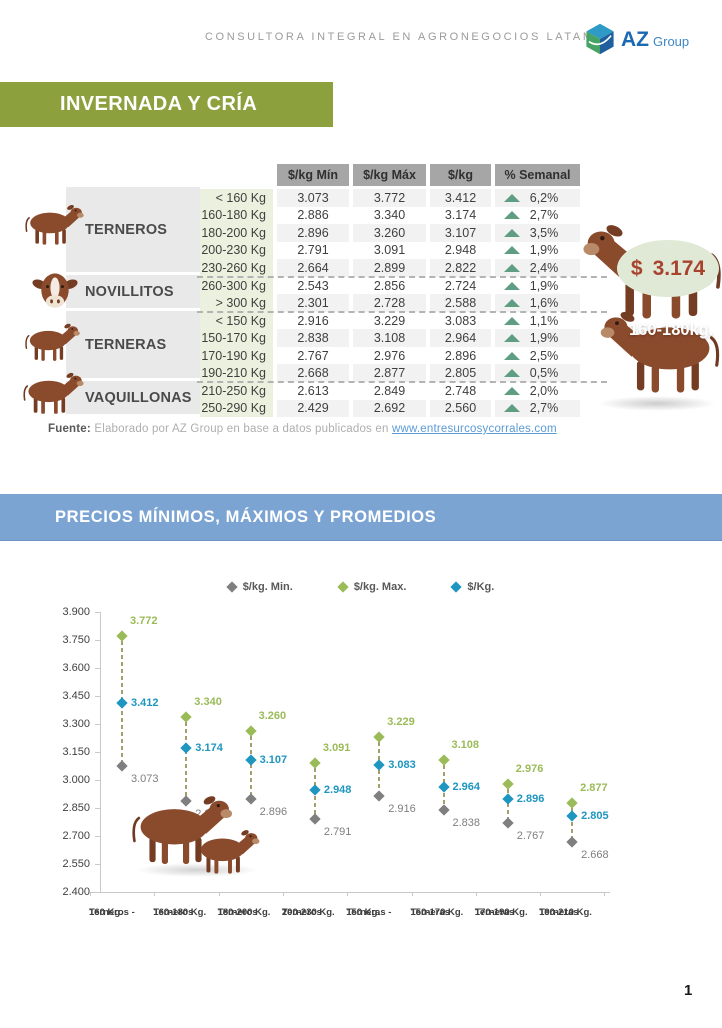 This screenshot has height=1028, width=722. Describe the element at coordinates (460, 198) in the screenshot. I see `avg-price-cell: 3.412` at that location.